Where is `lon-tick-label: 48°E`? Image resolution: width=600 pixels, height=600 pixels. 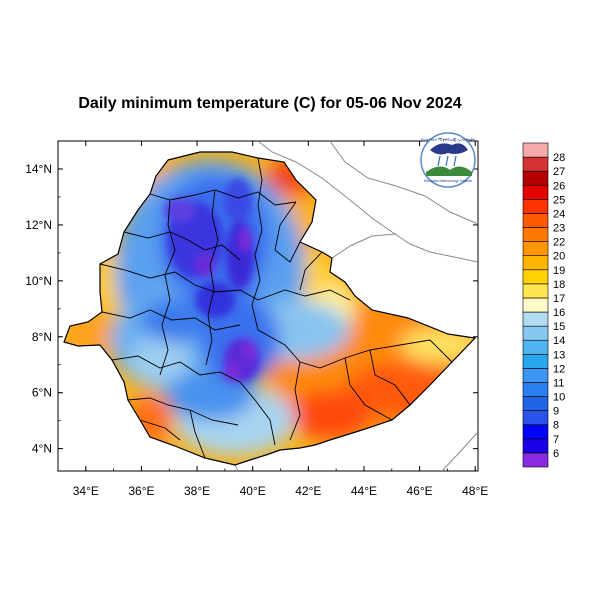 lon-tick-label: 48°E is located at coordinates (475, 491).